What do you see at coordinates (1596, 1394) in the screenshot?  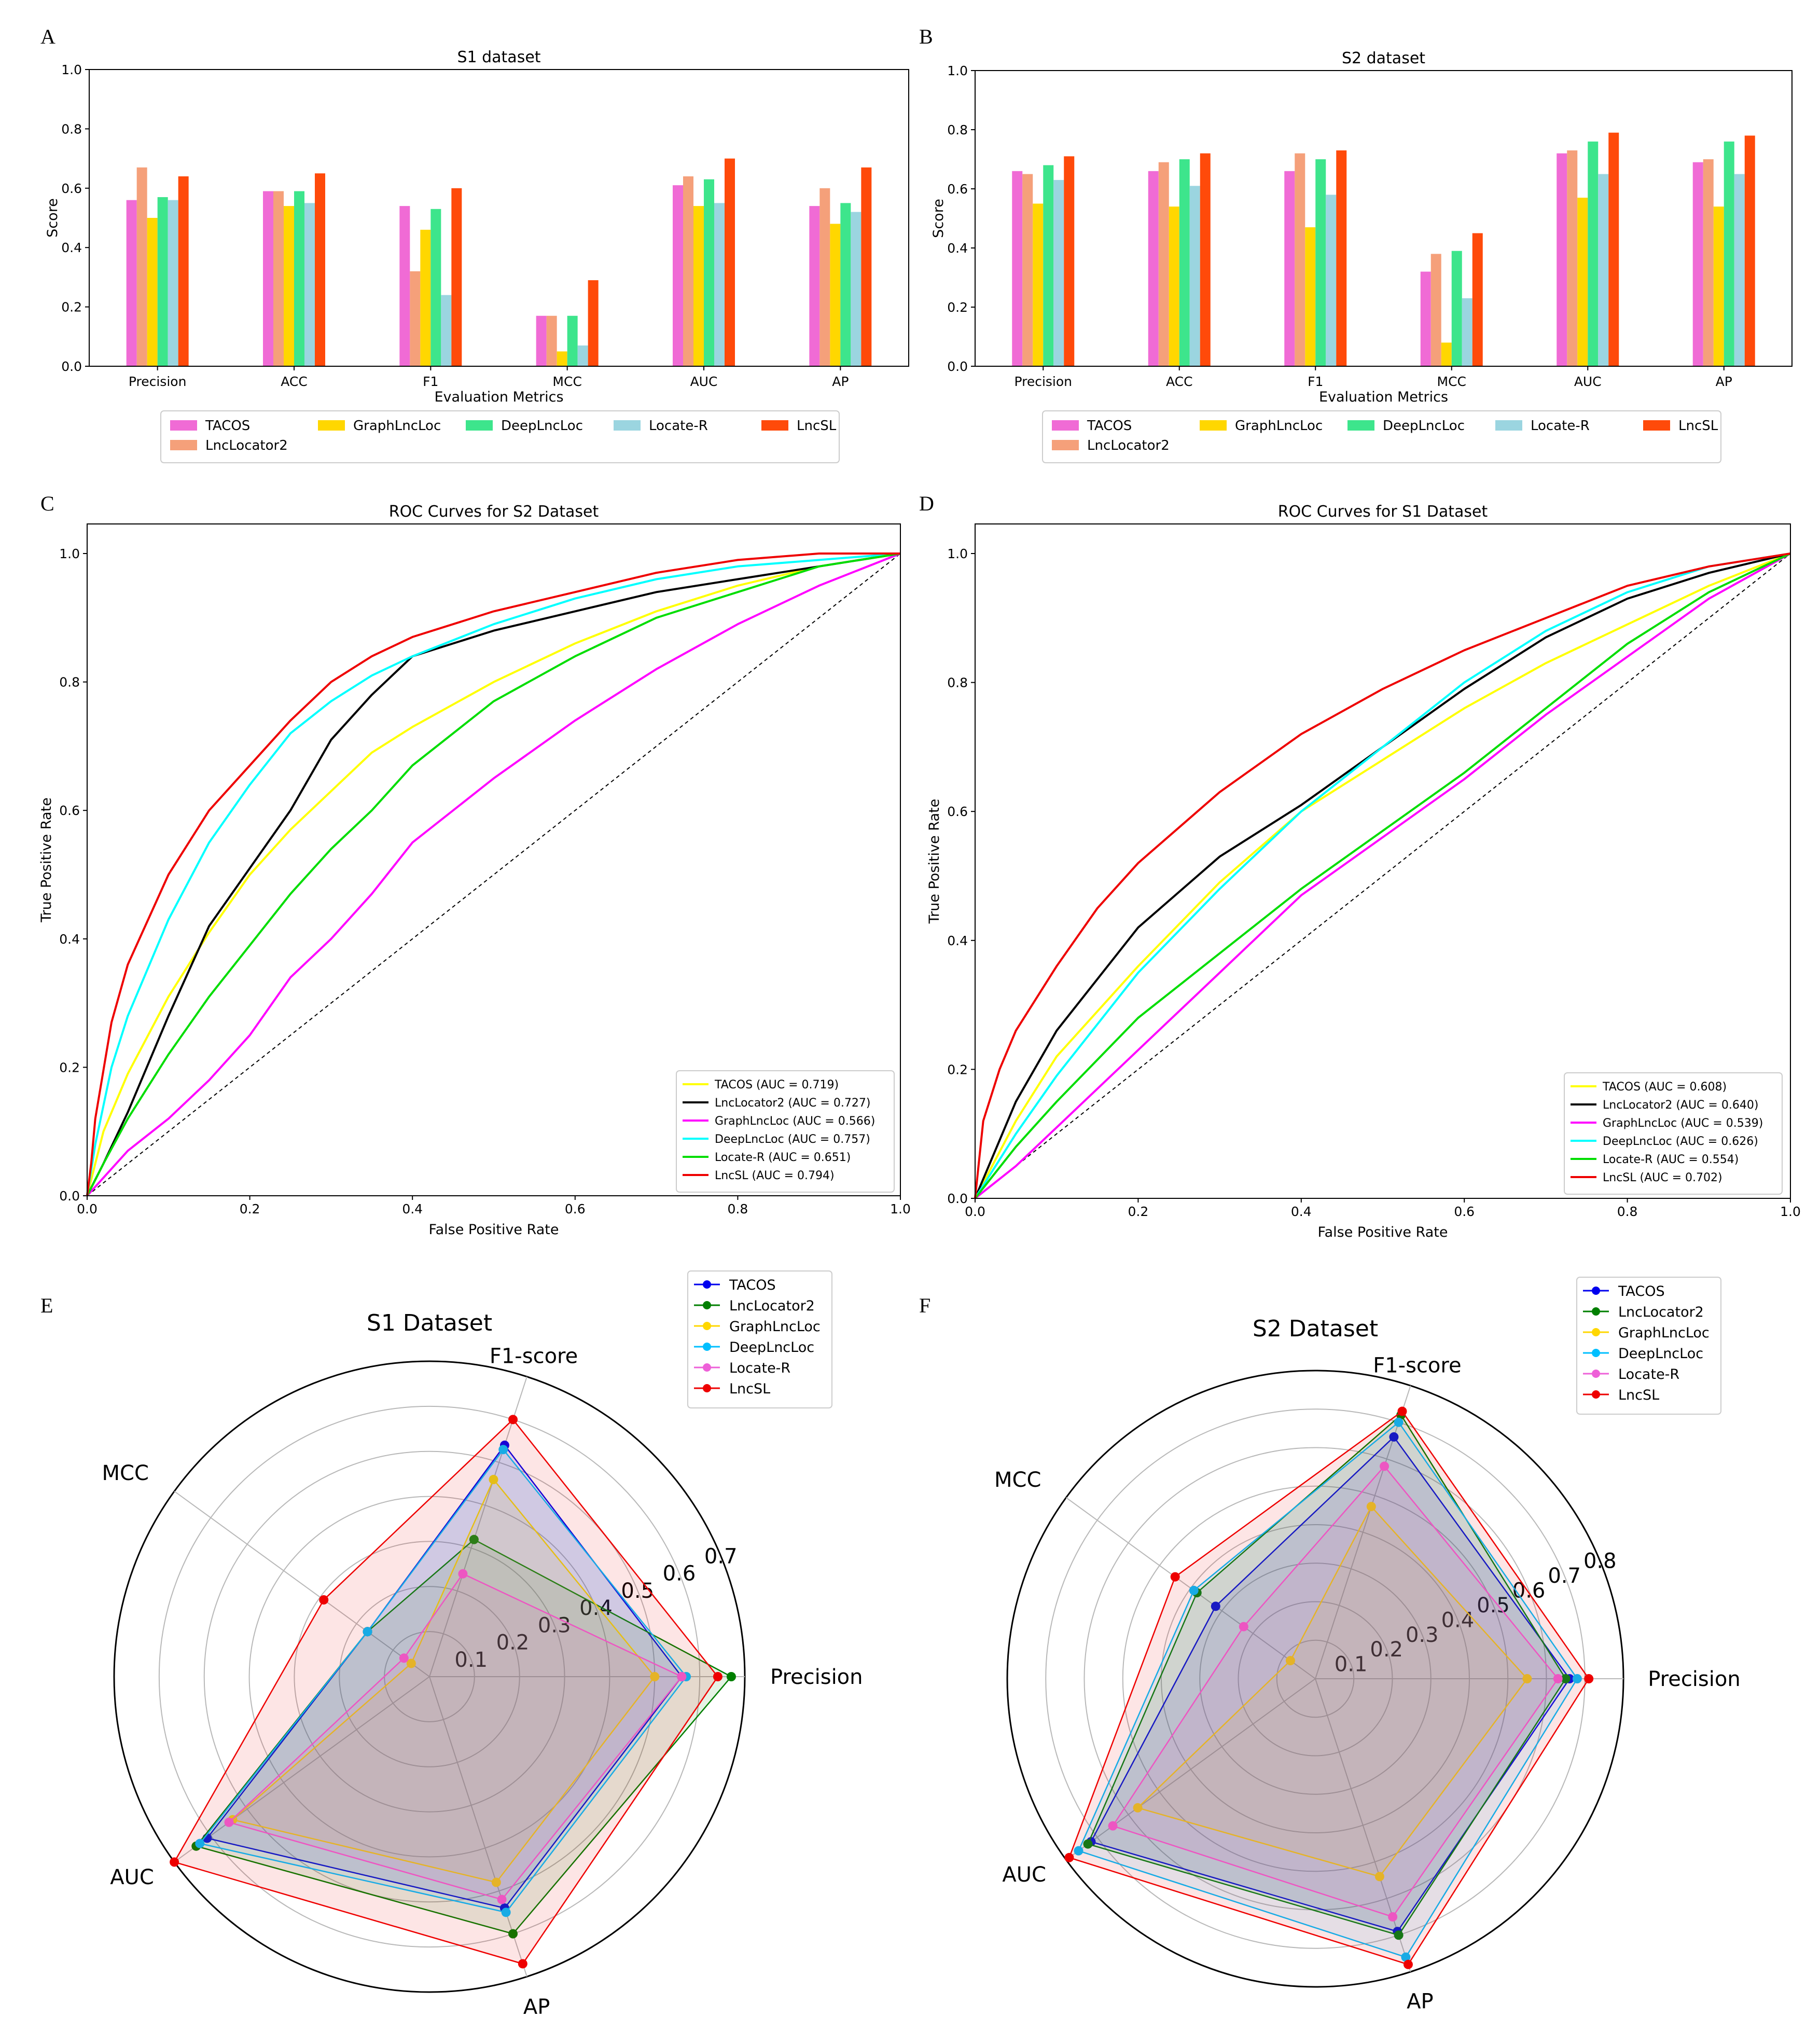 I see `legend-marker-lncsl` at bounding box center [1596, 1394].